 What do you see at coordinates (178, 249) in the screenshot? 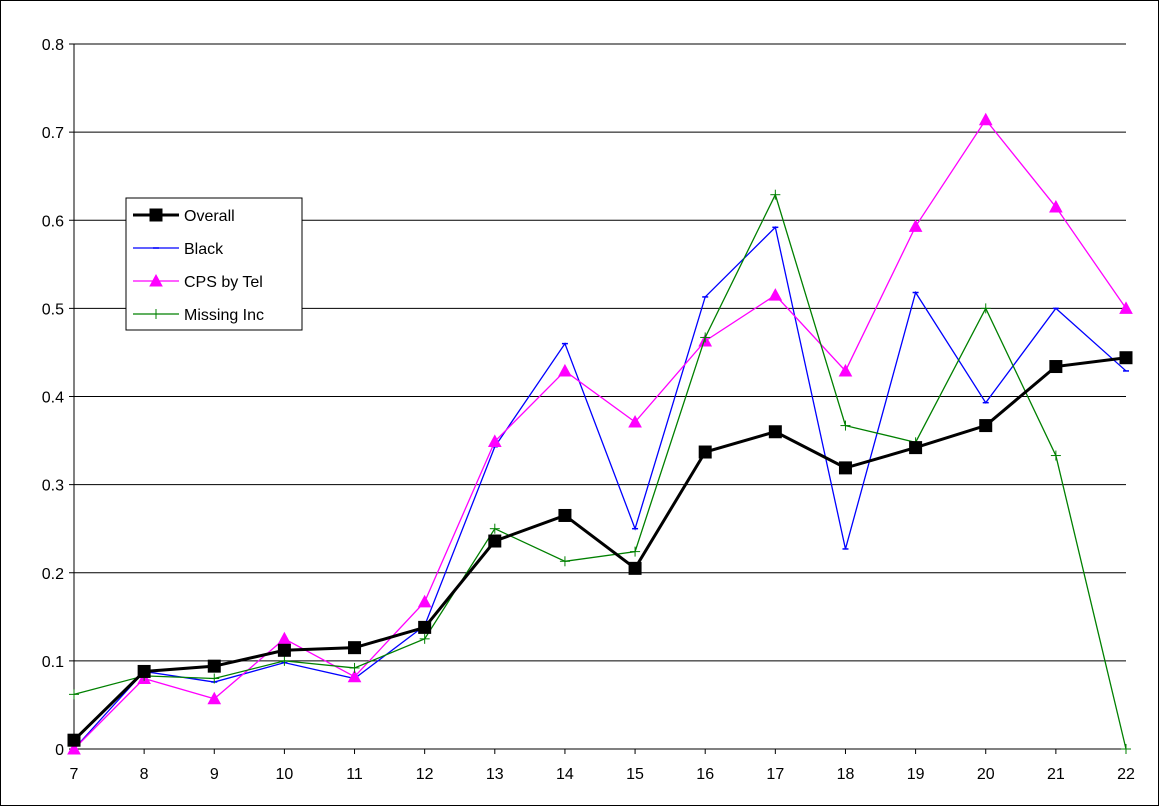
I see `legend-item-black: Black` at bounding box center [178, 249].